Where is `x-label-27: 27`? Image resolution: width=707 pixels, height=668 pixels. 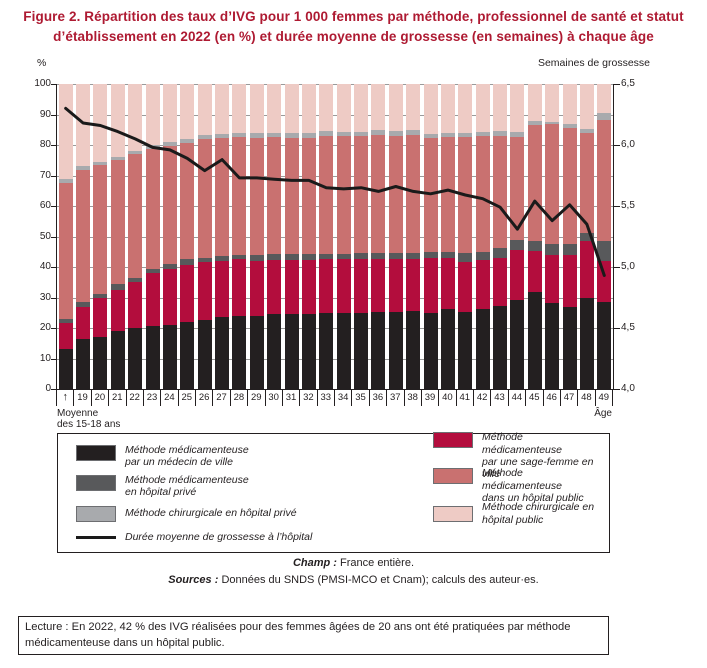
x-label-27: 27 is located at coordinates (220, 398).